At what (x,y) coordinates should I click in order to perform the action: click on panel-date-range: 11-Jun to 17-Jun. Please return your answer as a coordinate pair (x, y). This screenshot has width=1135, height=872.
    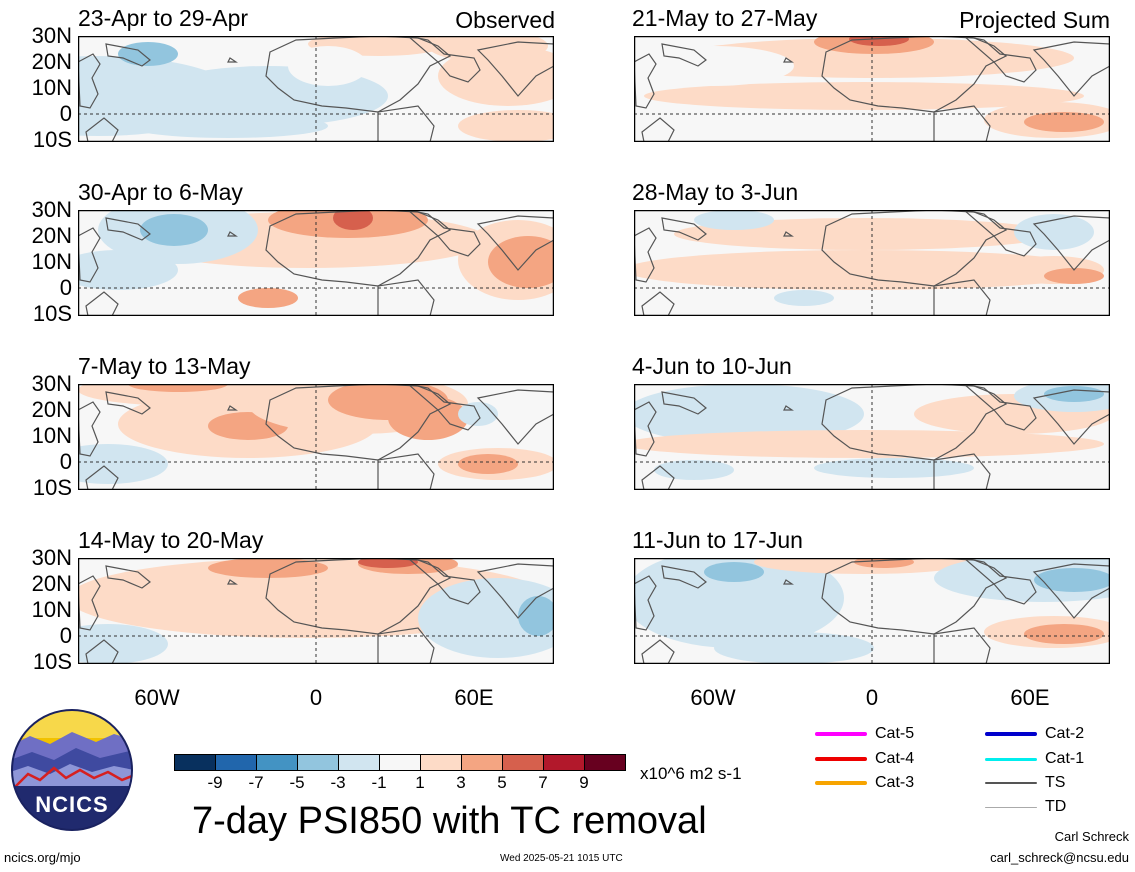
    Looking at the image, I should click on (717, 540).